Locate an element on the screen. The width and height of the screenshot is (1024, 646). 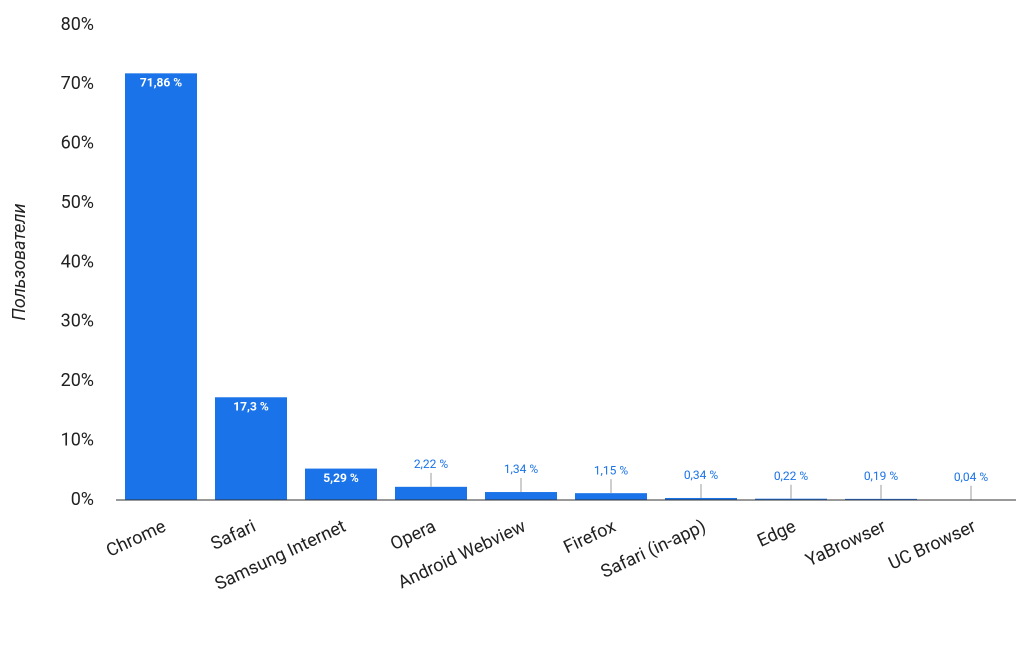
value-label: 0,22 % is located at coordinates (791, 476).